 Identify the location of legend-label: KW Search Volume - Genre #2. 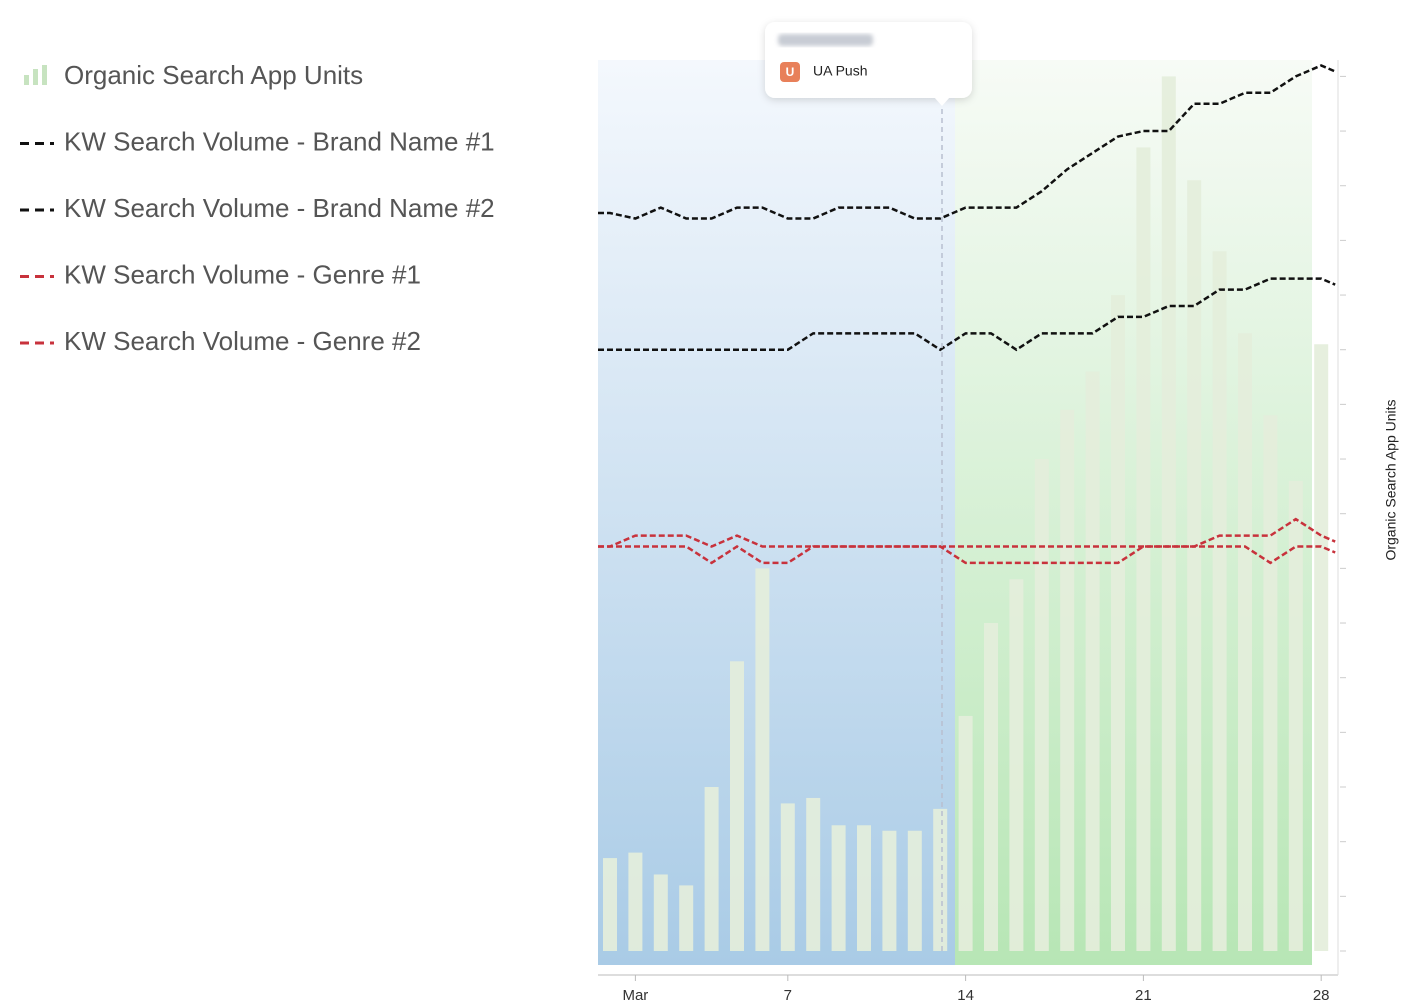
(242, 341).